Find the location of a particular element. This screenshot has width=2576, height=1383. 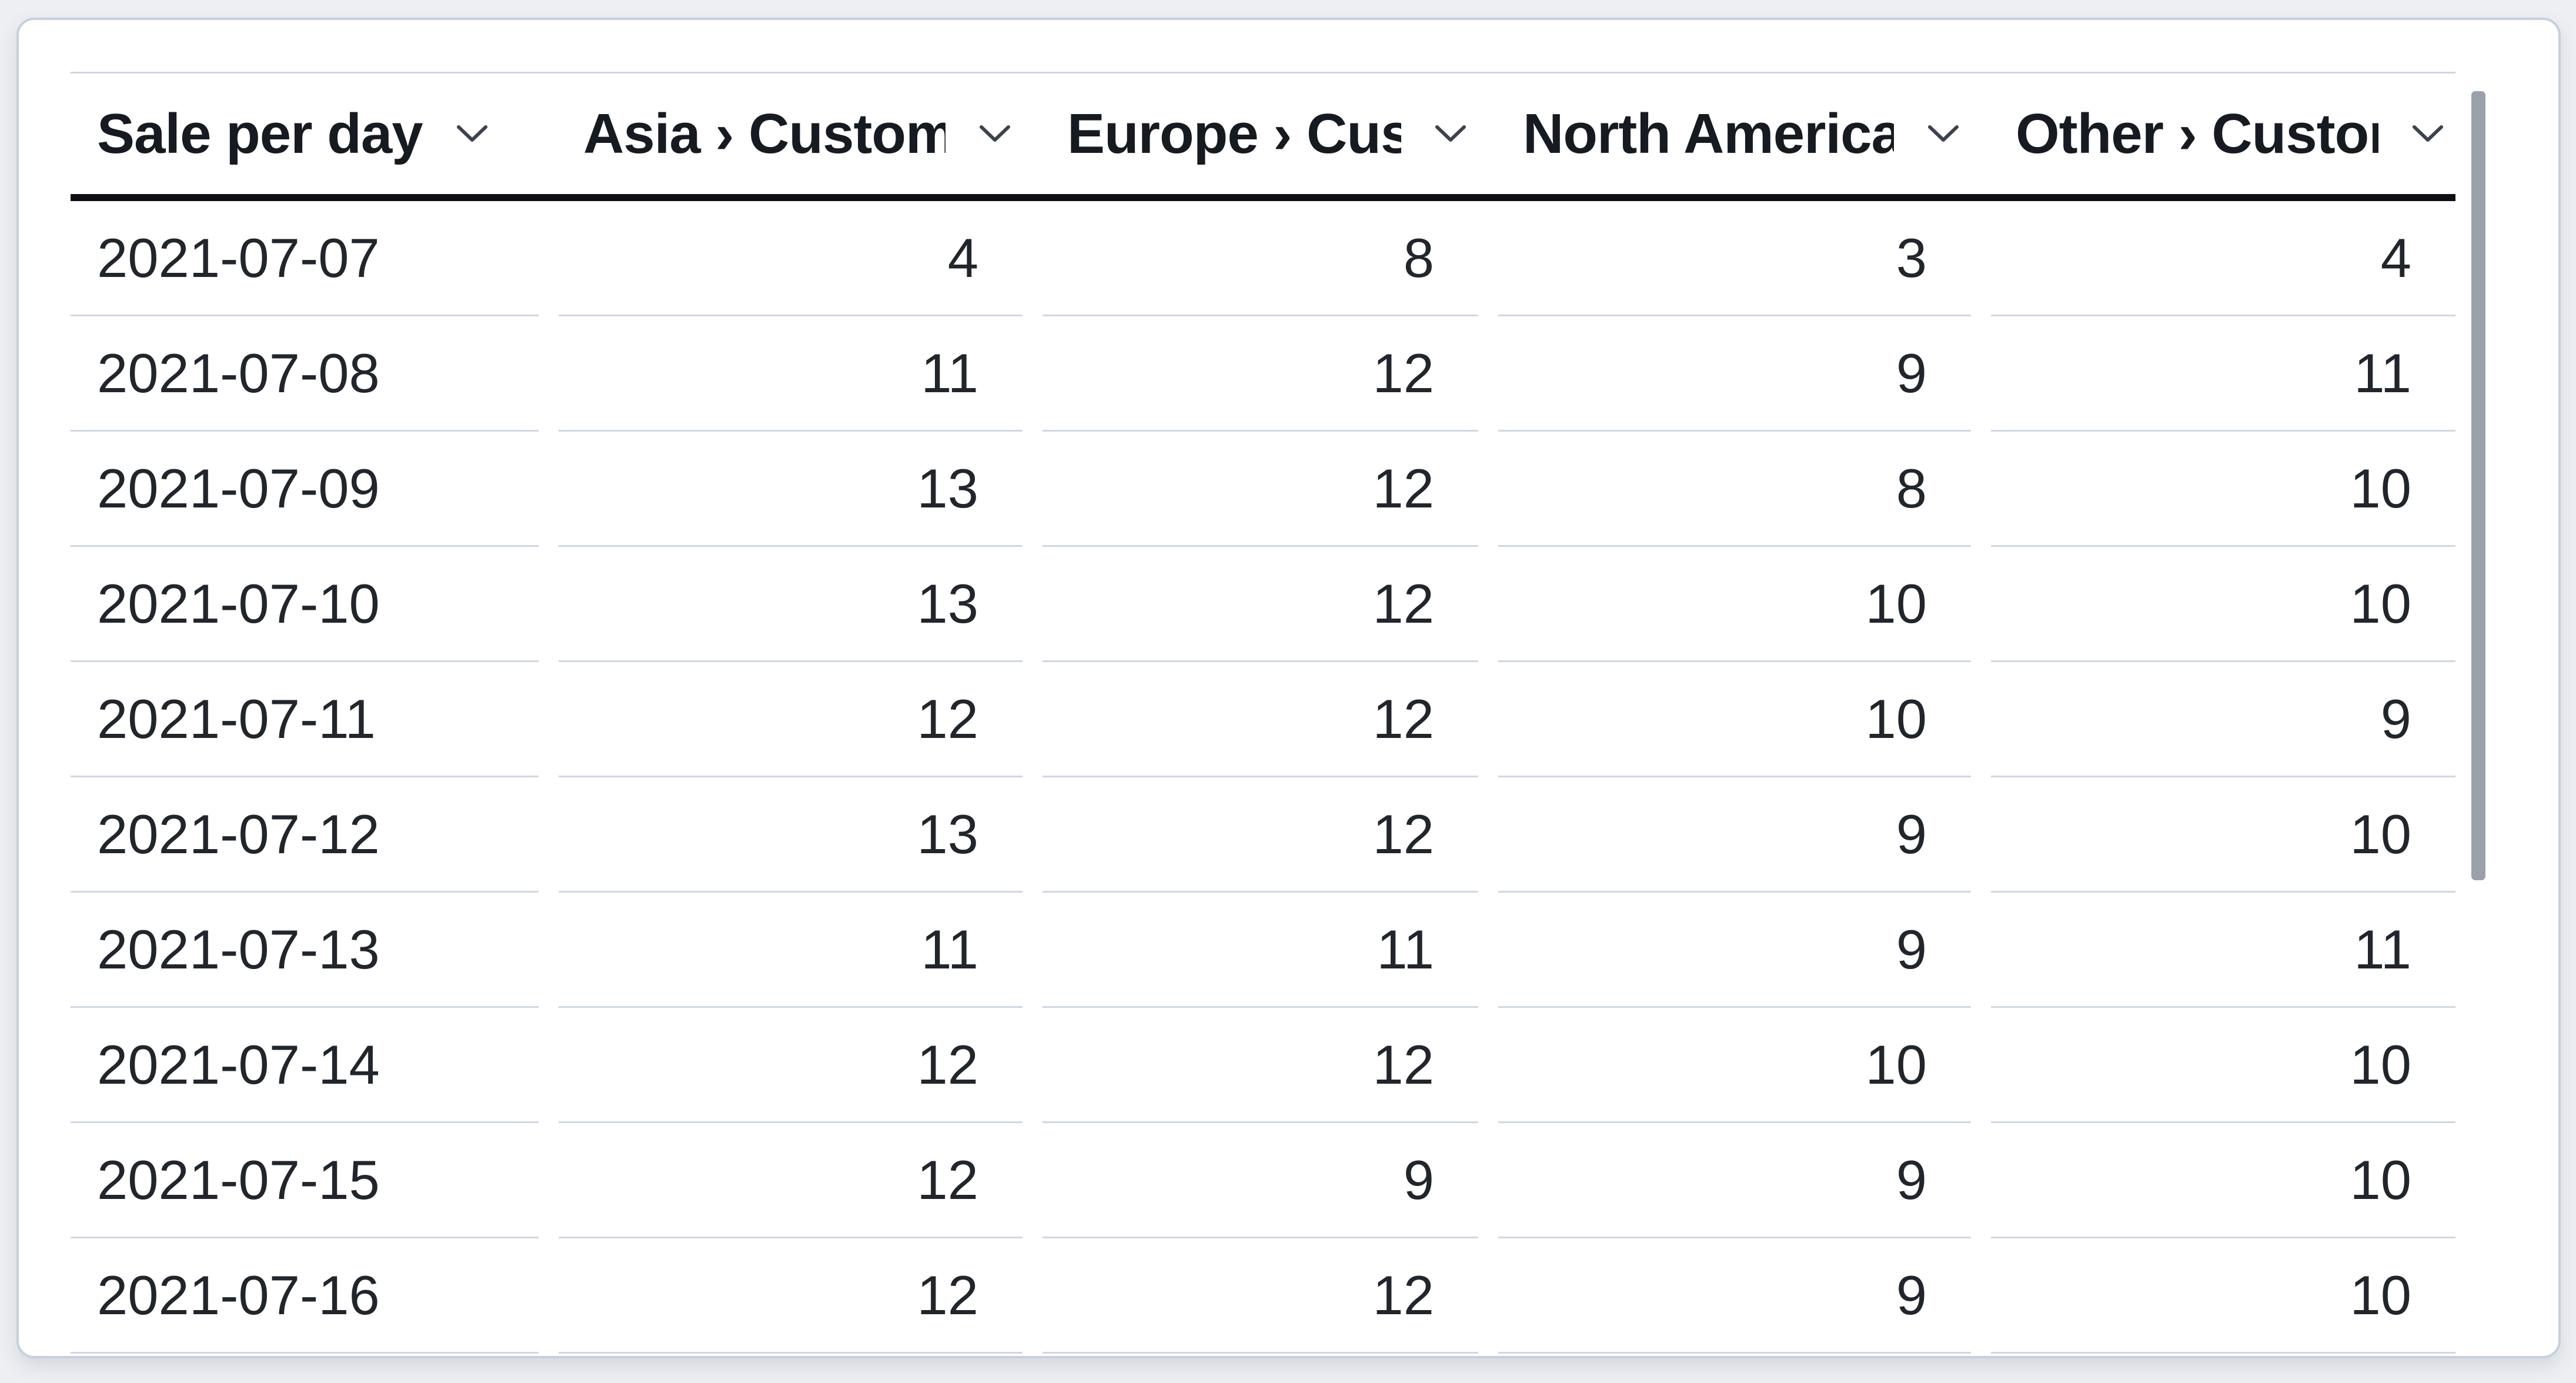

row-2-date-cell: 2021-07-09 is located at coordinates (305, 489).